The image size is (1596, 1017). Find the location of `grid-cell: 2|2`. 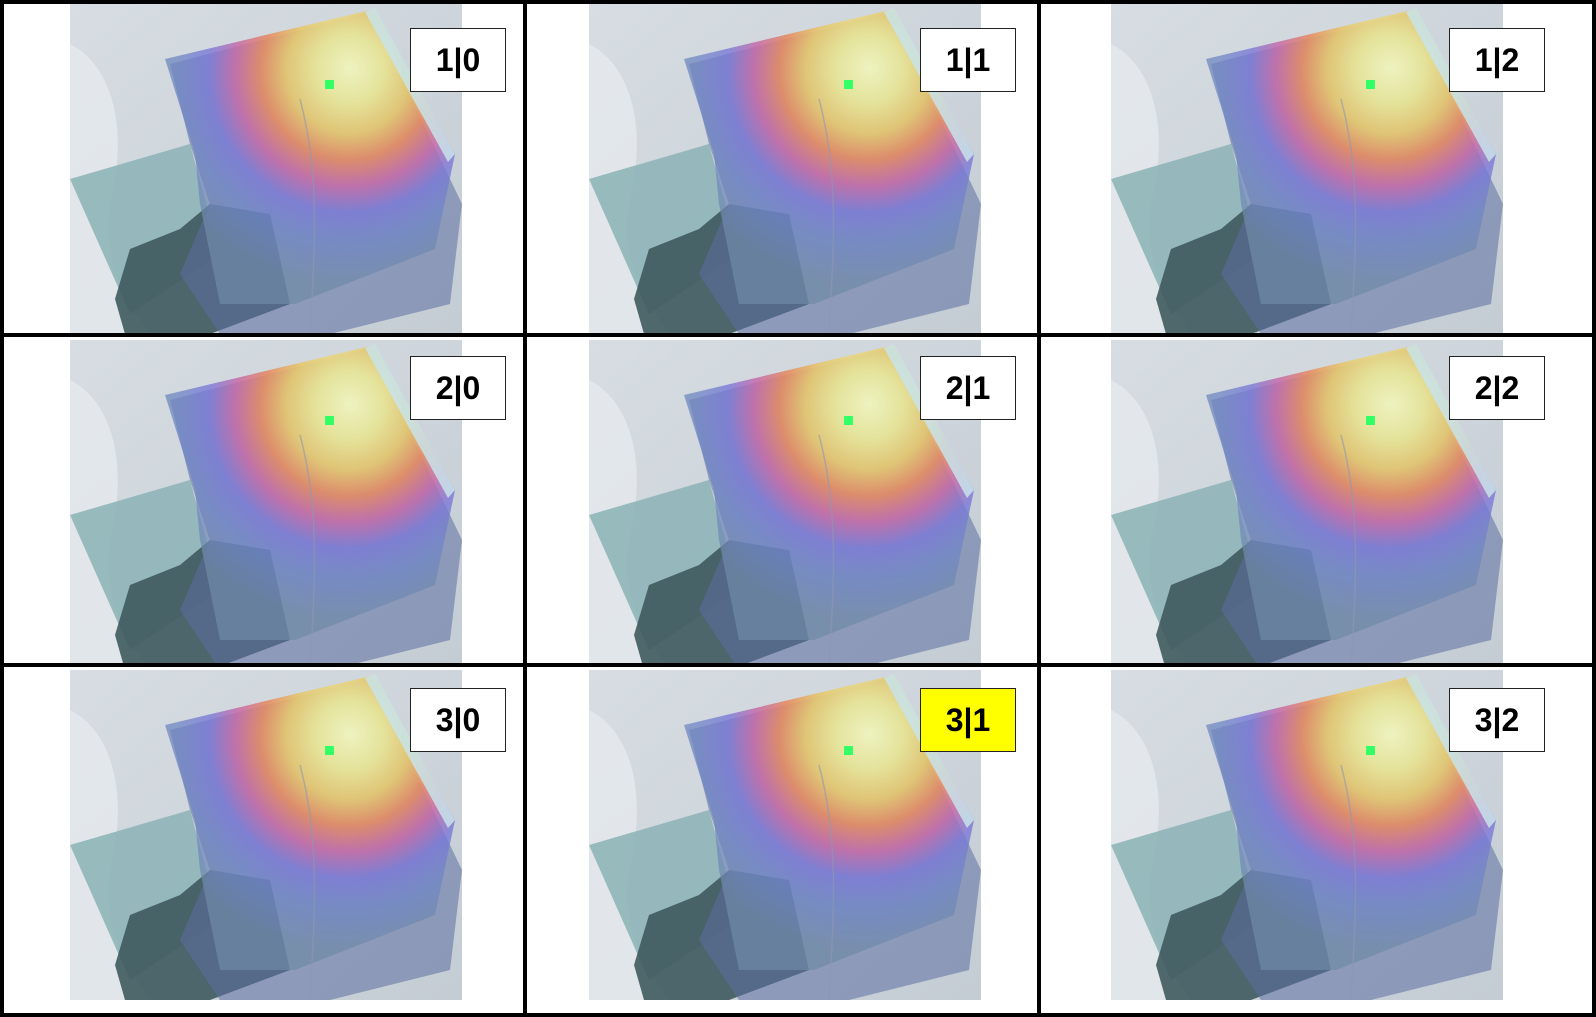

grid-cell: 2|2 is located at coordinates (1318, 501).